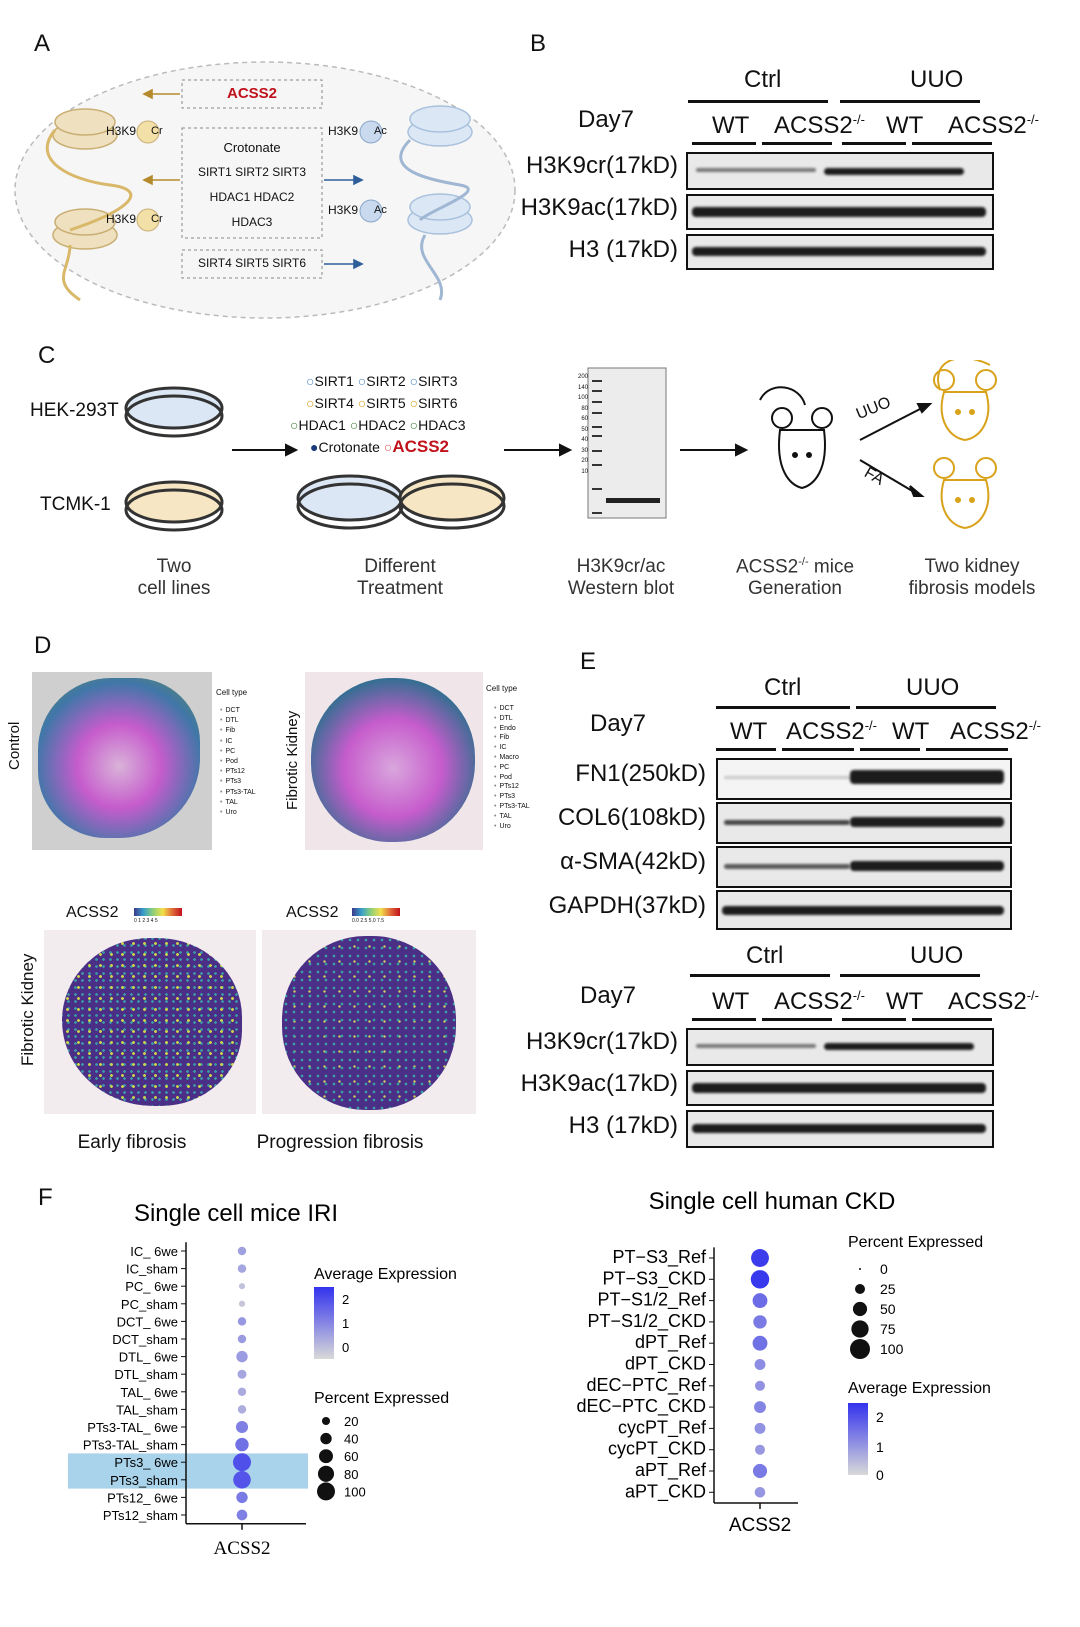 This screenshot has width=1080, height=1627. I want to click on blot-b-ctrl: Ctrl, so click(763, 79).